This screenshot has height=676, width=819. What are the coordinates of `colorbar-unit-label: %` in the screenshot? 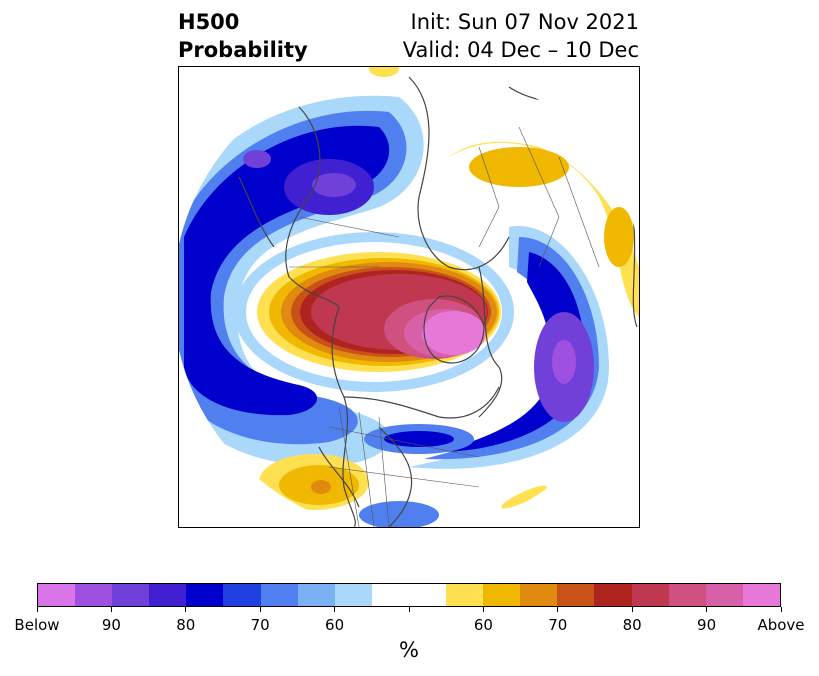 It's located at (409, 650).